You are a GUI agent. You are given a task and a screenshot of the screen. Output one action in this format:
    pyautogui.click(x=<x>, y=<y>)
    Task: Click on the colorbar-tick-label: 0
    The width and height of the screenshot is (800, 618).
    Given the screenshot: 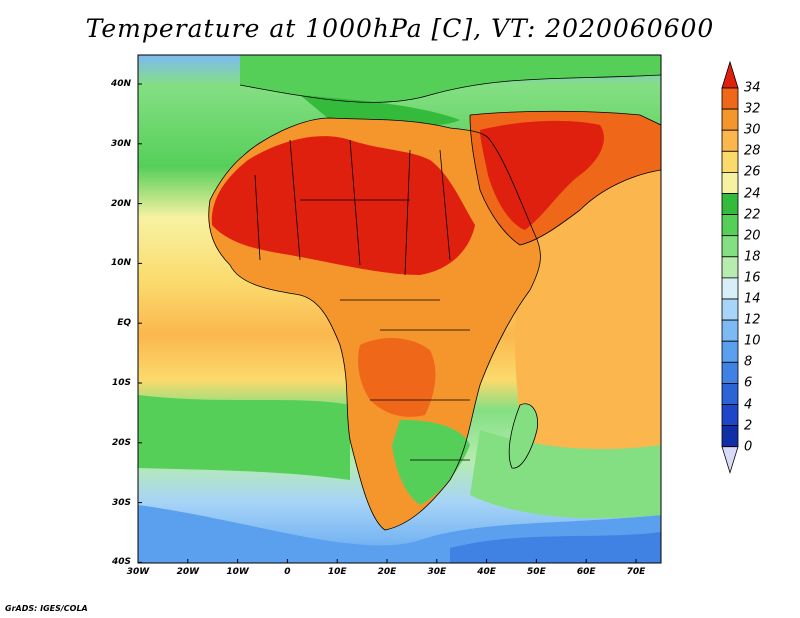 What is the action you would take?
    pyautogui.click(x=748, y=447)
    